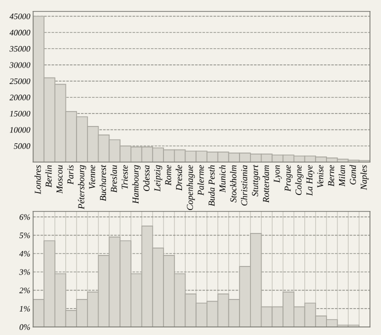 This screenshot has height=335, width=381. I want to click on y-tick-label: 45000, so click(20, 17).